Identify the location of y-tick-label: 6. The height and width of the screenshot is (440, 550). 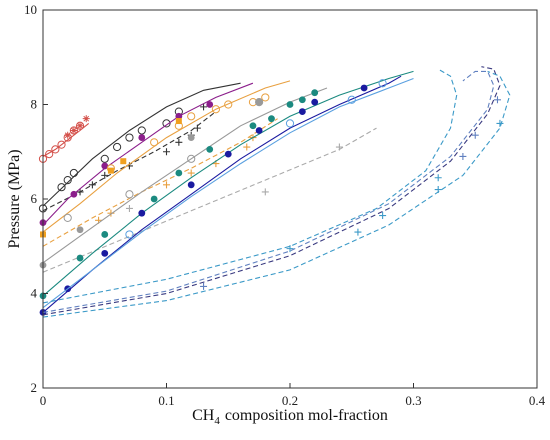
(34, 198).